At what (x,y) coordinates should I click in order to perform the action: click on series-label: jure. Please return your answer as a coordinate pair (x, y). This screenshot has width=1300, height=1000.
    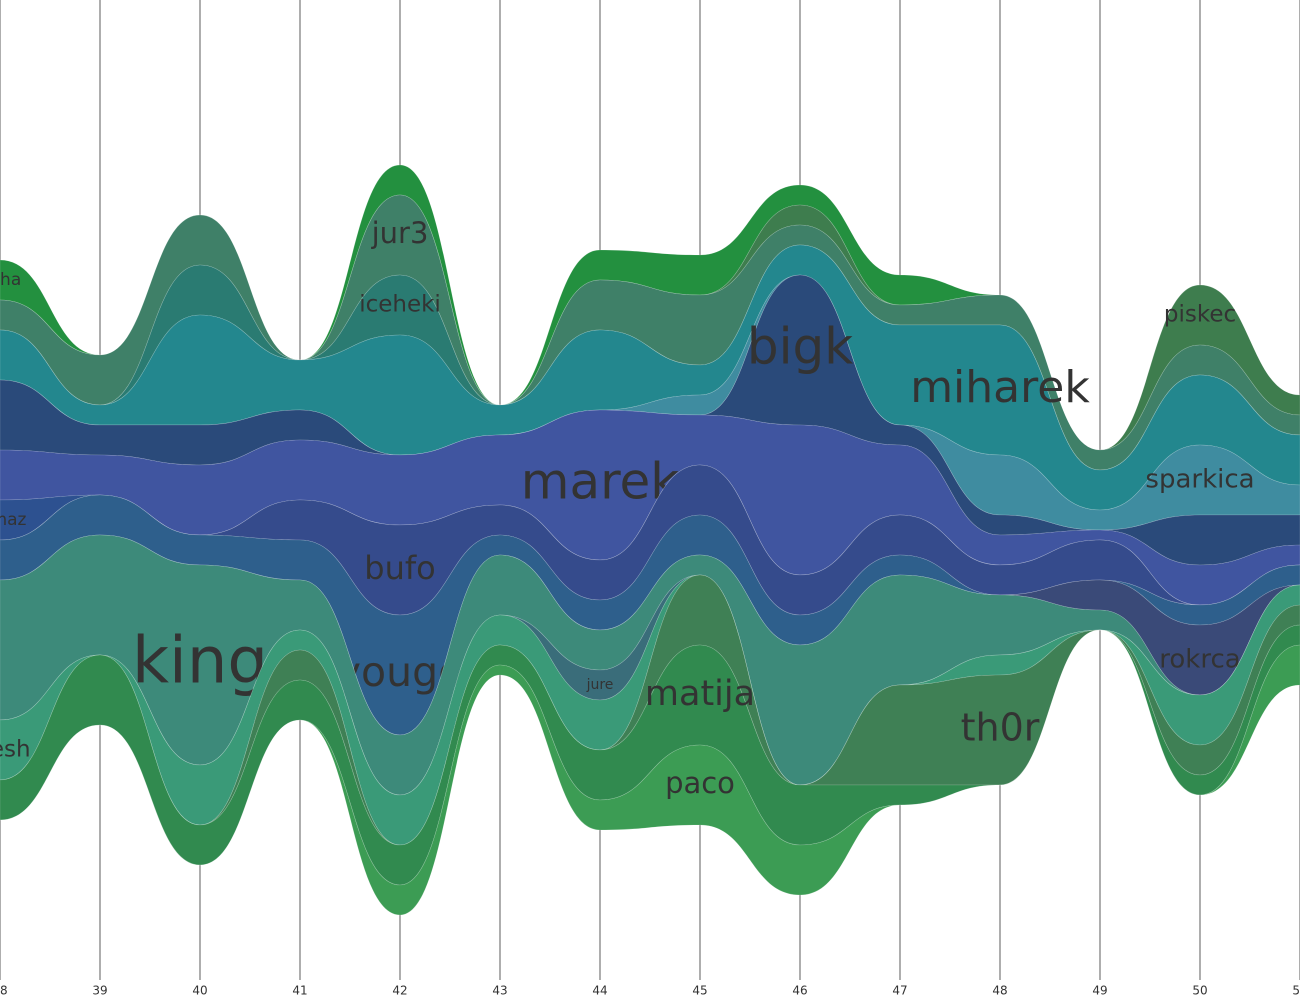
    Looking at the image, I should click on (600, 685).